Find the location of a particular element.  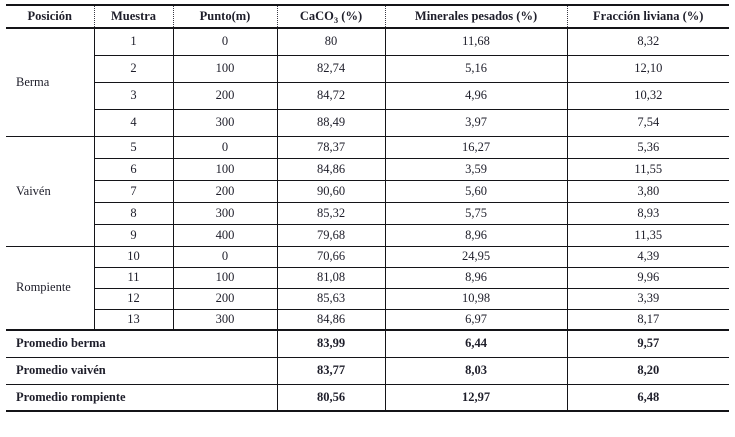

table-row: 2 100 82,74 5,16 12,10 is located at coordinates (367, 69).